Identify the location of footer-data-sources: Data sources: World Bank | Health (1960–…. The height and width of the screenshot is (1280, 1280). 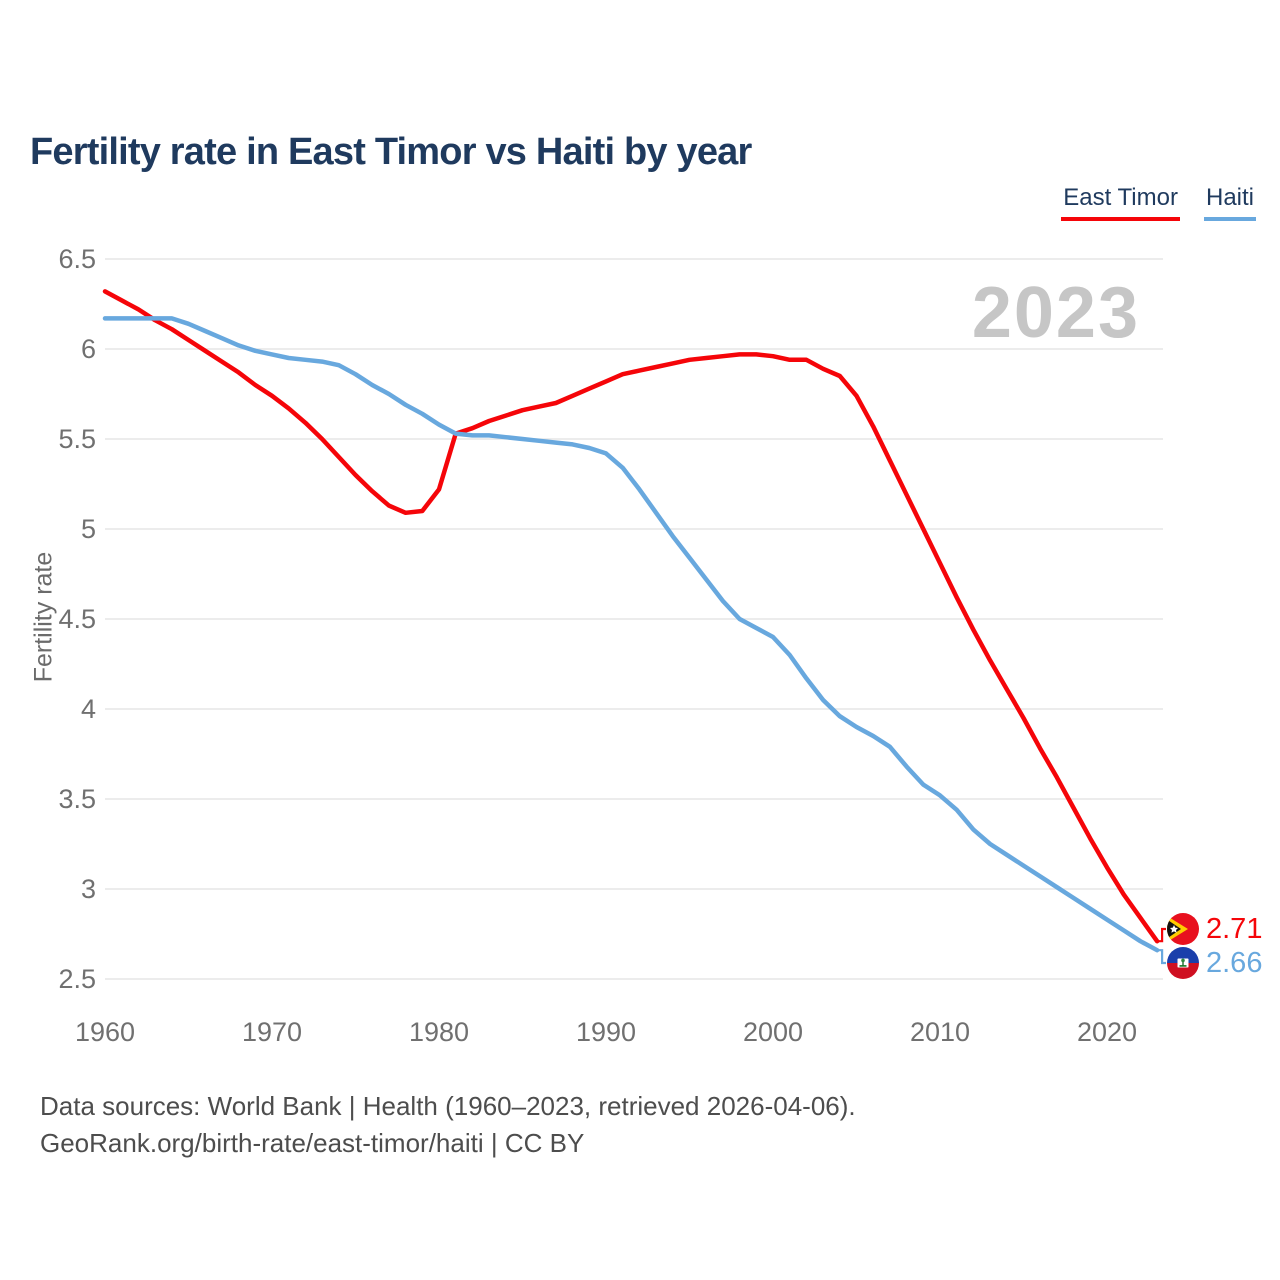
(448, 1106).